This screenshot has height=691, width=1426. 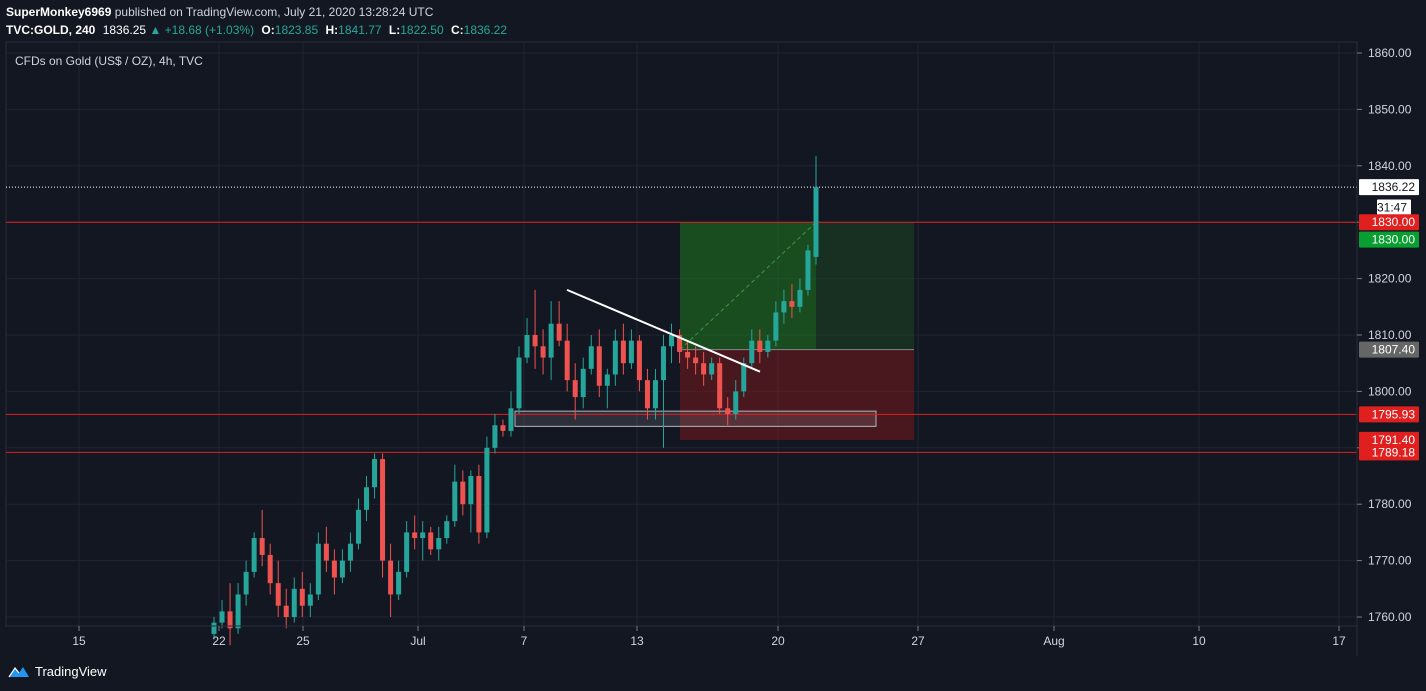 I want to click on open-value: 1823.85, so click(x=296, y=30).